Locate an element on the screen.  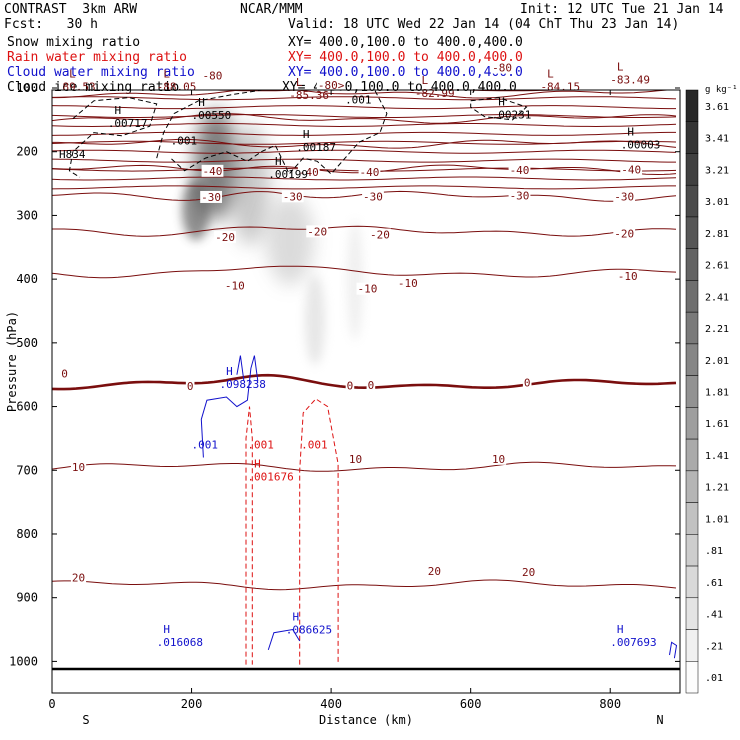
y-tick-label: 700 is located at coordinates (27, 470).